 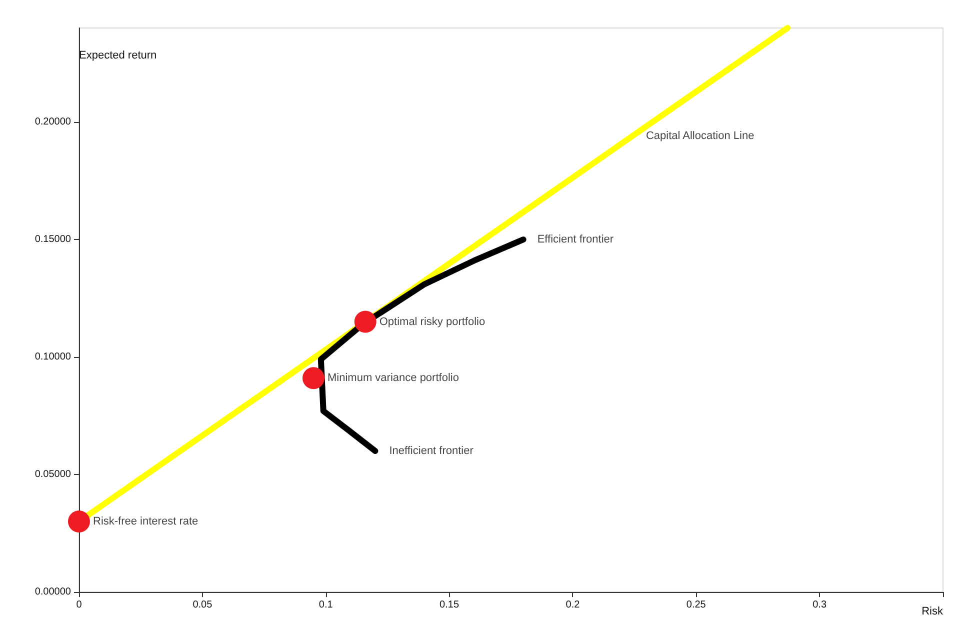 What do you see at coordinates (819, 605) in the screenshot?
I see `x-tick-label: 0.3` at bounding box center [819, 605].